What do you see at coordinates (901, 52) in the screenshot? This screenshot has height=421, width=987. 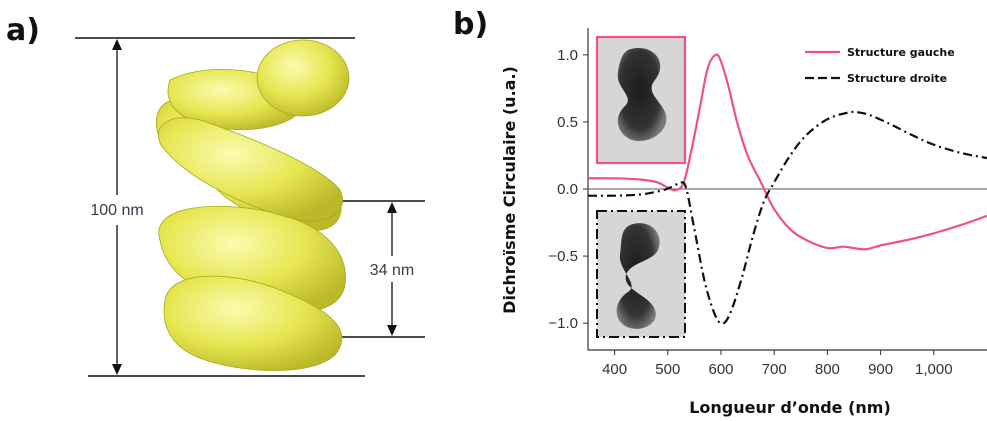 I see `legend-label-structure-gauche: Structure gauche` at bounding box center [901, 52].